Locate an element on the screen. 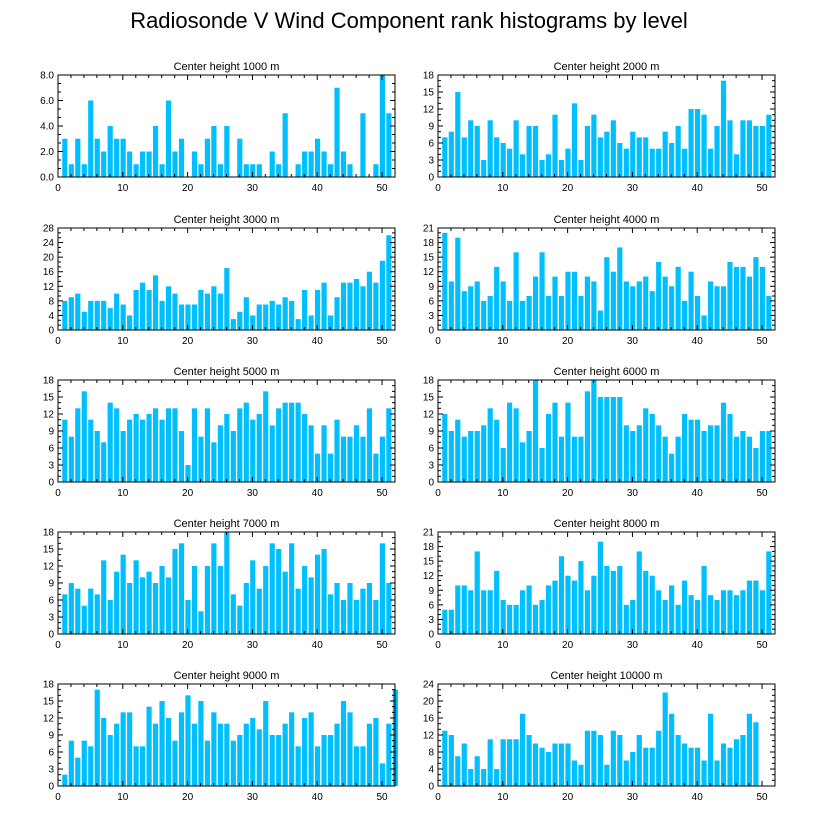  y-tick-label: 18 is located at coordinates (429, 76).